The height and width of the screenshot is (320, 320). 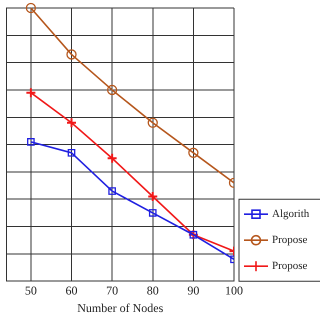 What do you see at coordinates (112, 291) in the screenshot?
I see `x-tick-label: 70` at bounding box center [112, 291].